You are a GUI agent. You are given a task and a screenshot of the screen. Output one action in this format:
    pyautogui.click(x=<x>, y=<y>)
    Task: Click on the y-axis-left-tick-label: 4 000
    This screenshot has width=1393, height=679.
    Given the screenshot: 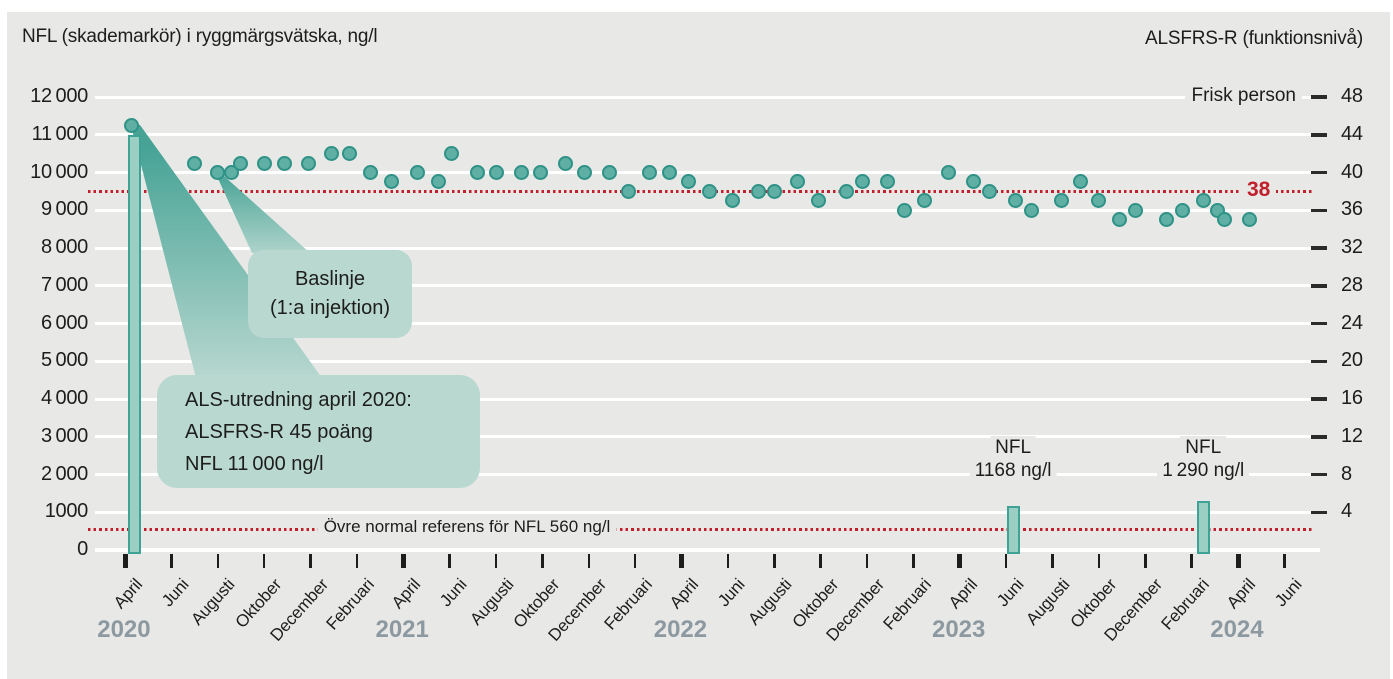 What is the action you would take?
    pyautogui.click(x=64, y=398)
    